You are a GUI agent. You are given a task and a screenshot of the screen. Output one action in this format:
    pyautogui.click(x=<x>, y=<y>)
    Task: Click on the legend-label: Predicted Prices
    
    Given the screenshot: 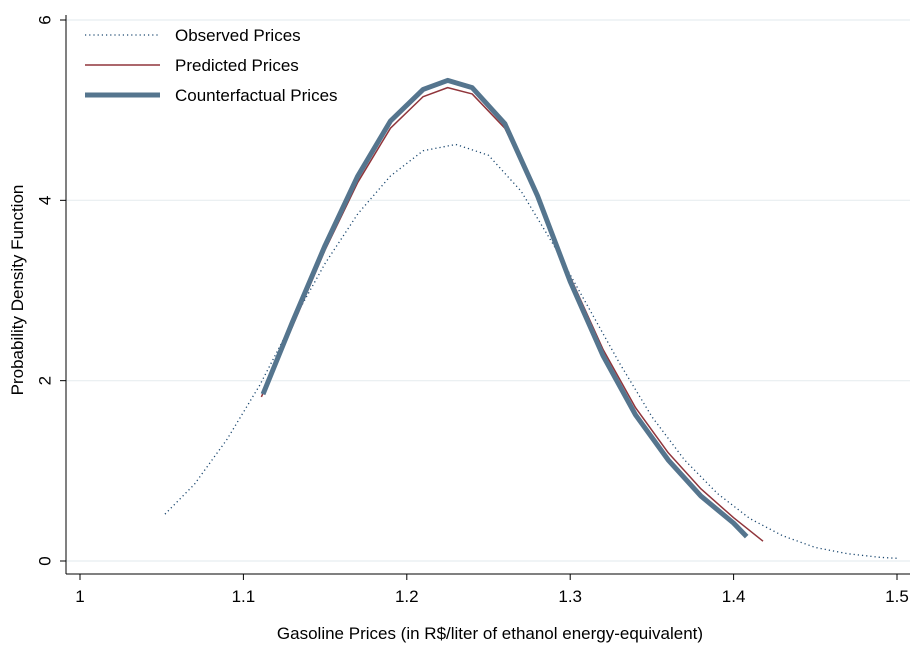 What is the action you would take?
    pyautogui.click(x=237, y=65)
    